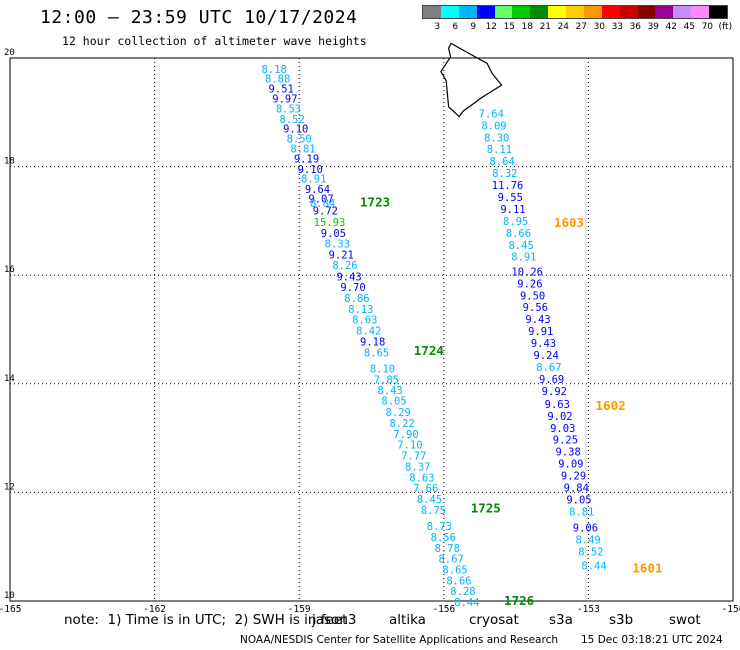  What do you see at coordinates (510, 198) in the screenshot?
I see `wave-height-value: 9.55` at bounding box center [510, 198].